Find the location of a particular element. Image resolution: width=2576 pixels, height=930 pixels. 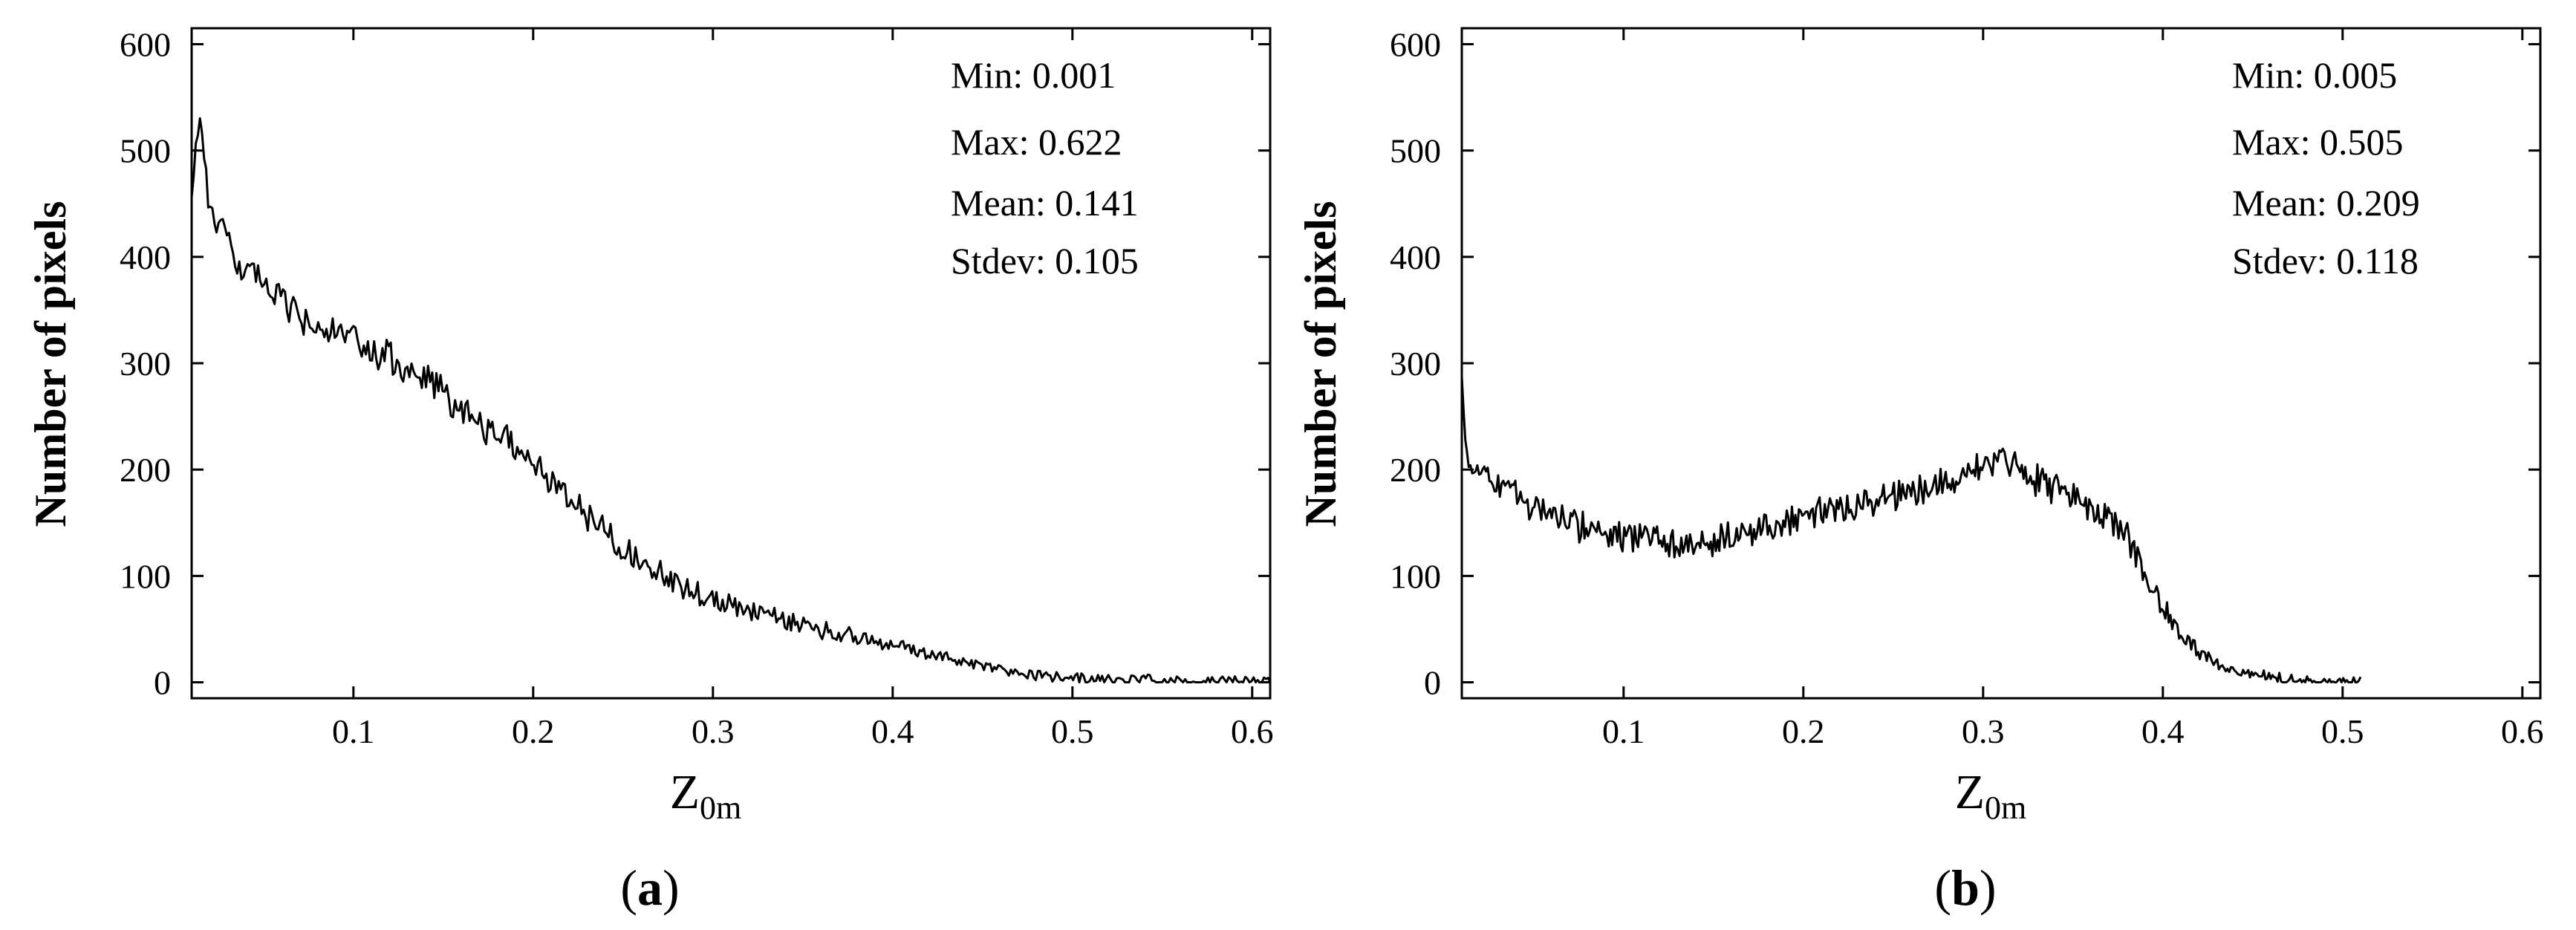

panel-b-stat-mean: Mean: 0.209 is located at coordinates (2326, 203).